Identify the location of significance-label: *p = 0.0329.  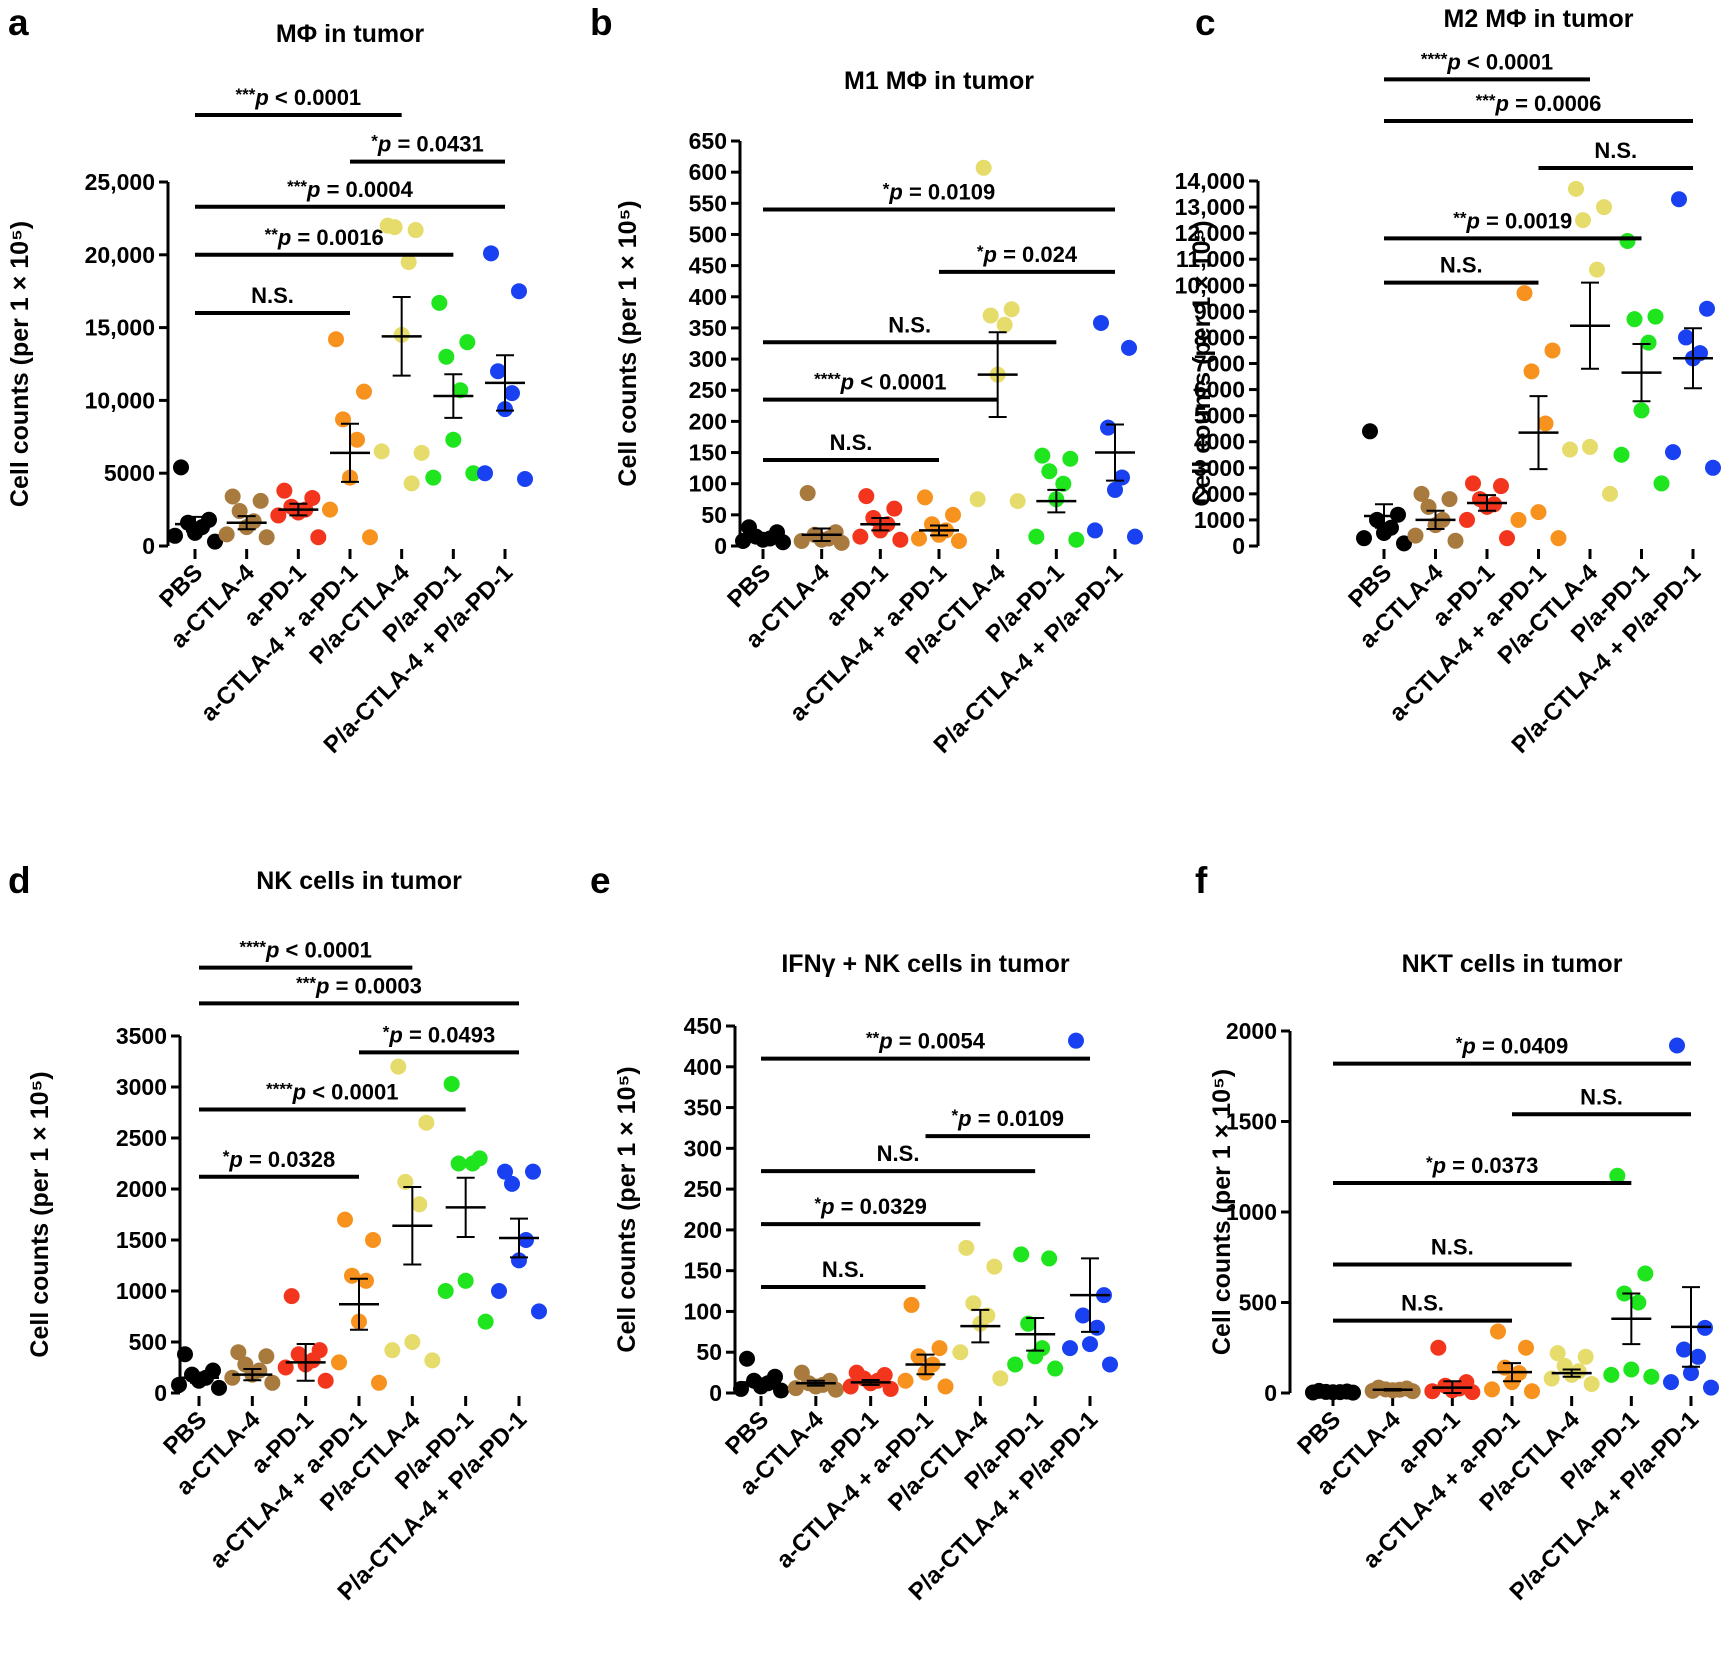
(870, 1206).